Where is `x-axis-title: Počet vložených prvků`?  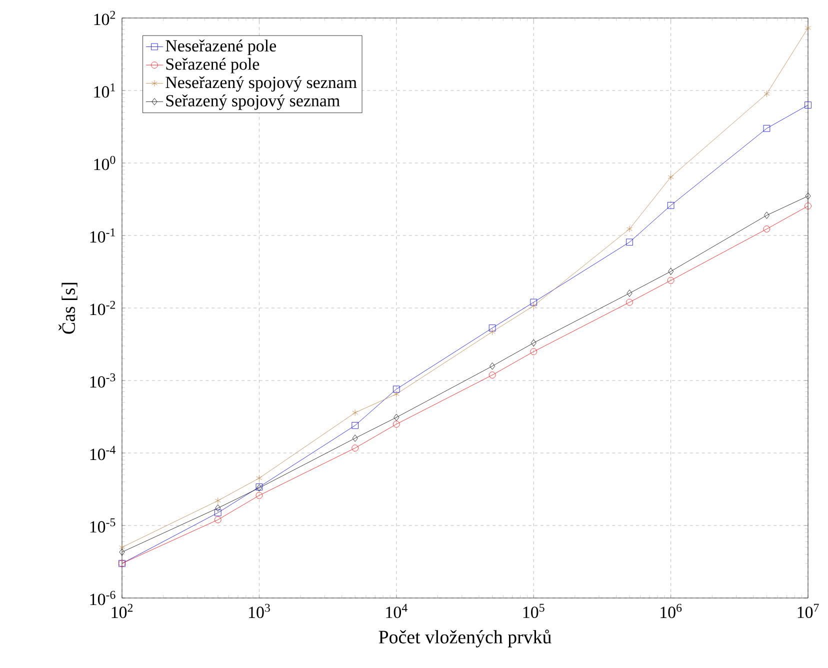 x-axis-title: Počet vložených prvků is located at coordinates (465, 639).